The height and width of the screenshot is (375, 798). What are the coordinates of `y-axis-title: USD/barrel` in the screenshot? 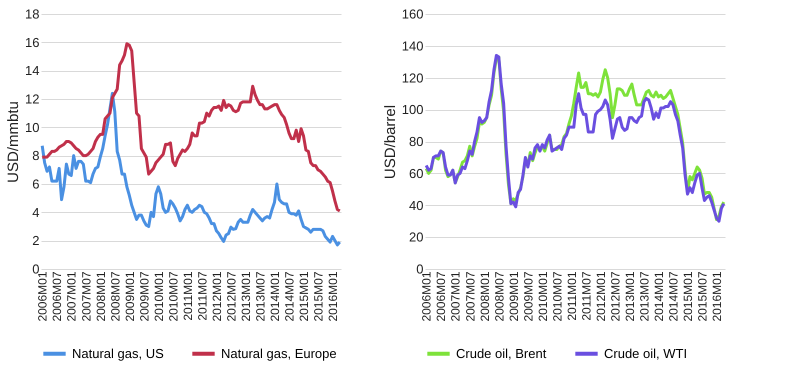 It's located at (390, 142).